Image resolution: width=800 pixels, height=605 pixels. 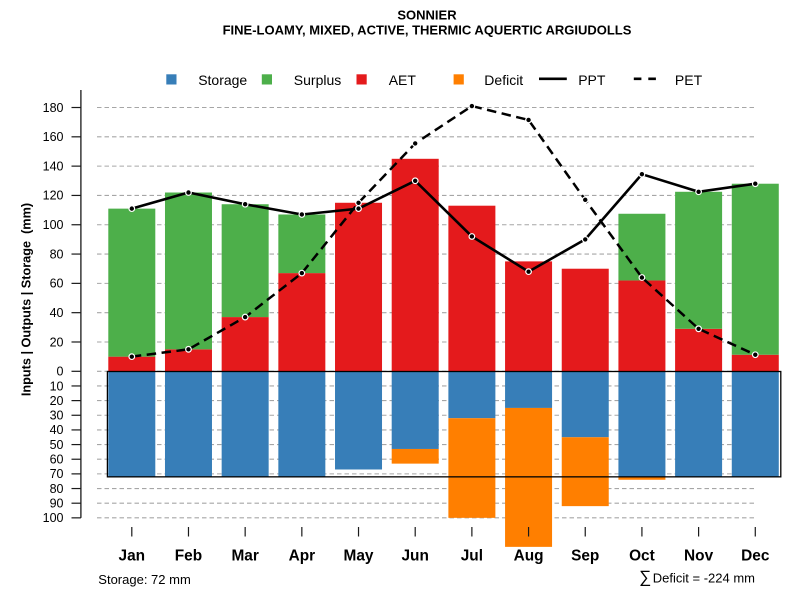 I want to click on svg-text: Dec, so click(x=755, y=556).